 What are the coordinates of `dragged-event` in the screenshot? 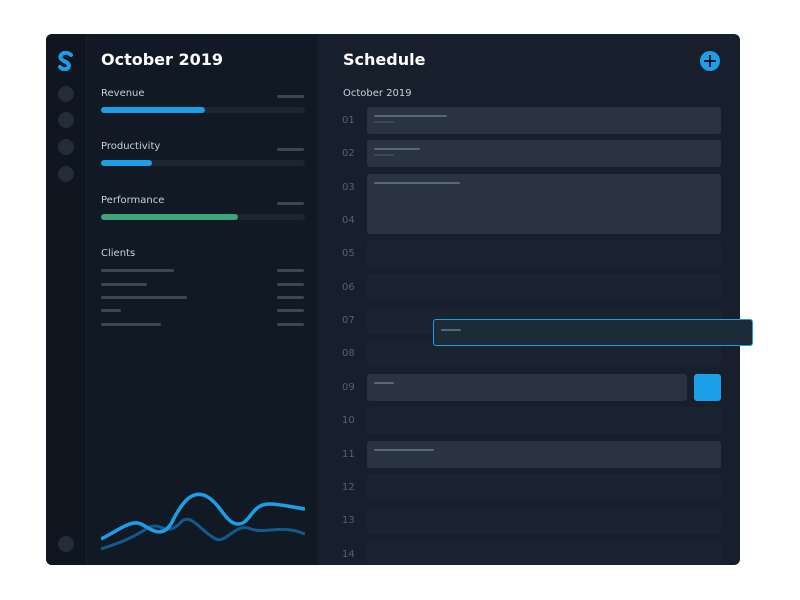 It's located at (593, 332).